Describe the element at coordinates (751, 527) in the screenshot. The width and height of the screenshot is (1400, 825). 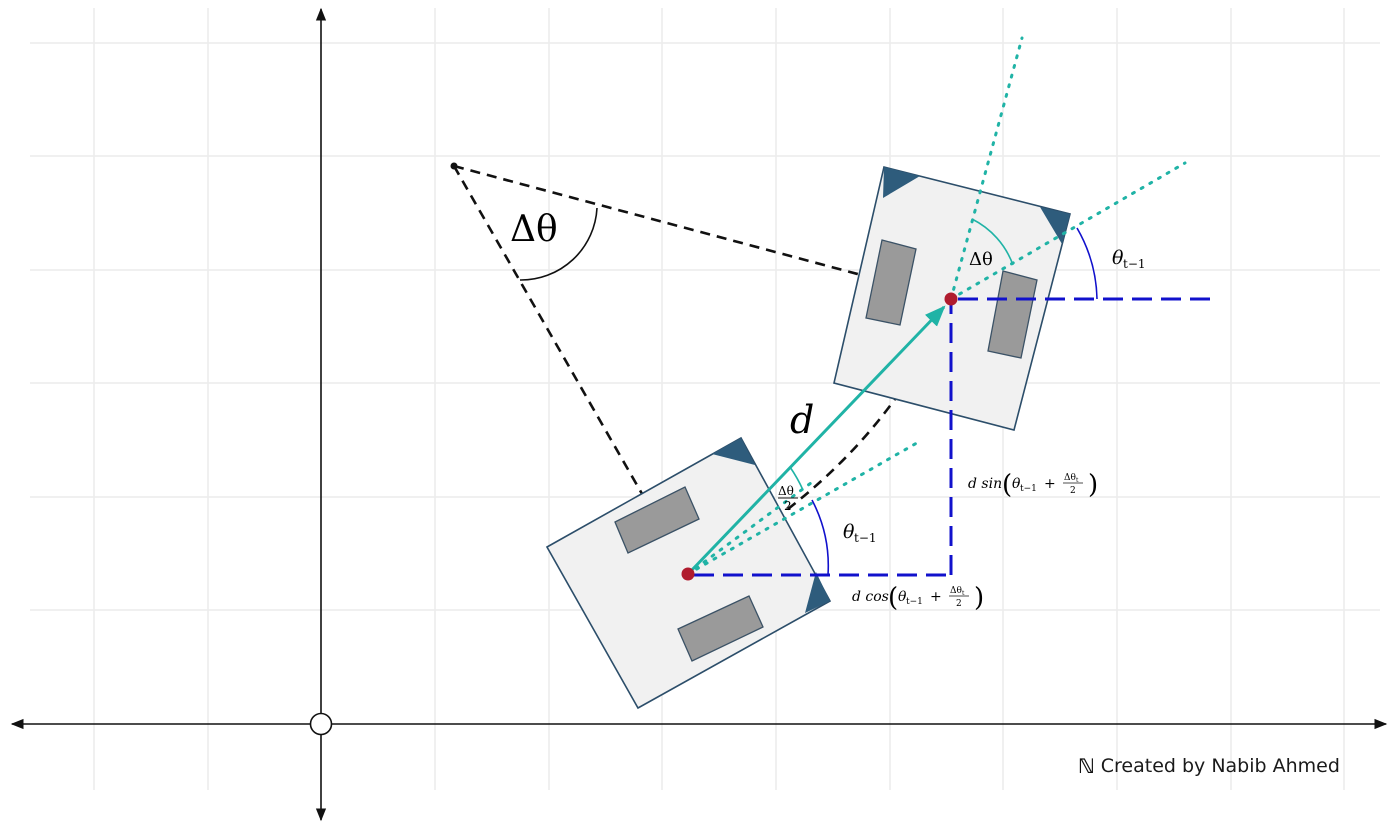
I see `chord-direction-dotted-line` at that location.